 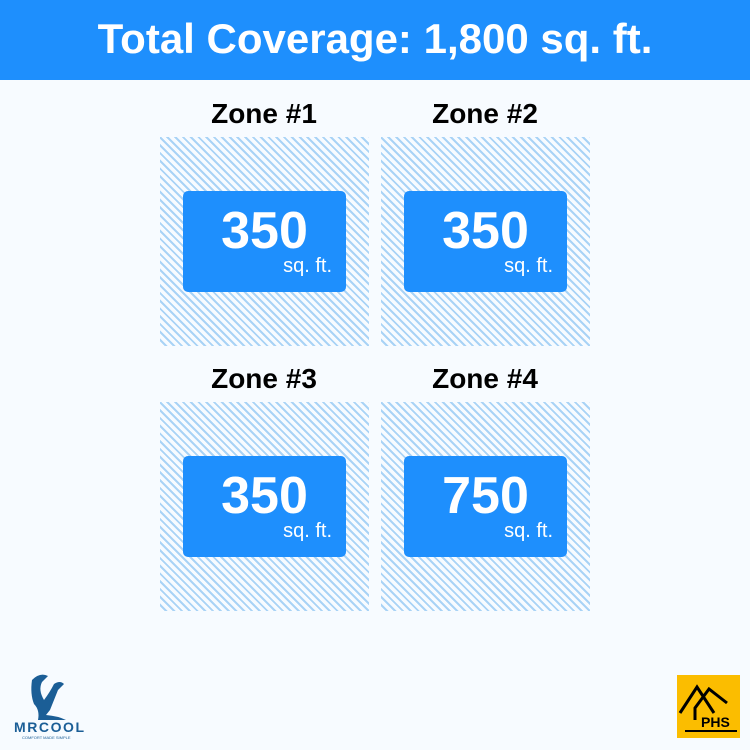 I want to click on zone-4-unit: sq. ft., so click(x=528, y=531).